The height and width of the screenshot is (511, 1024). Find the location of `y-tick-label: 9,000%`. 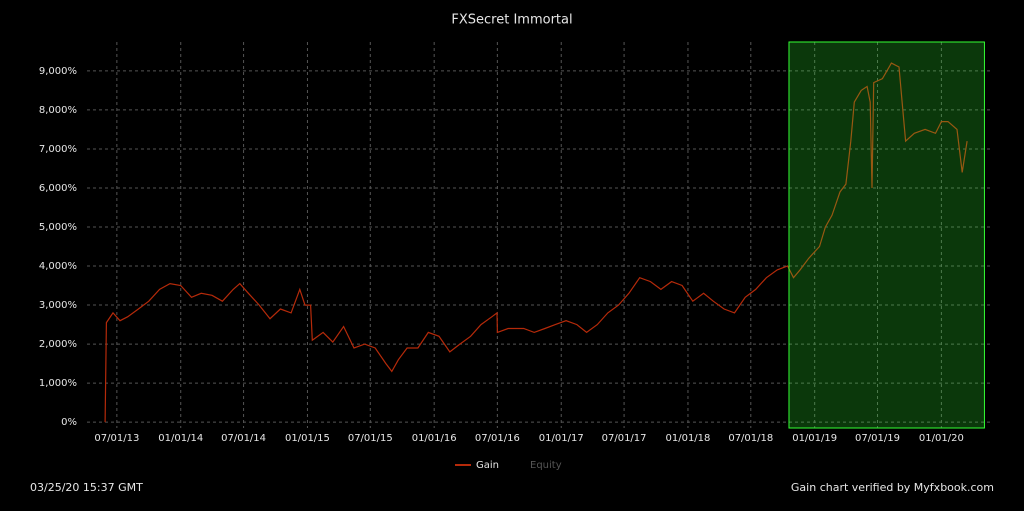

y-tick-label: 9,000% is located at coordinates (58, 71).